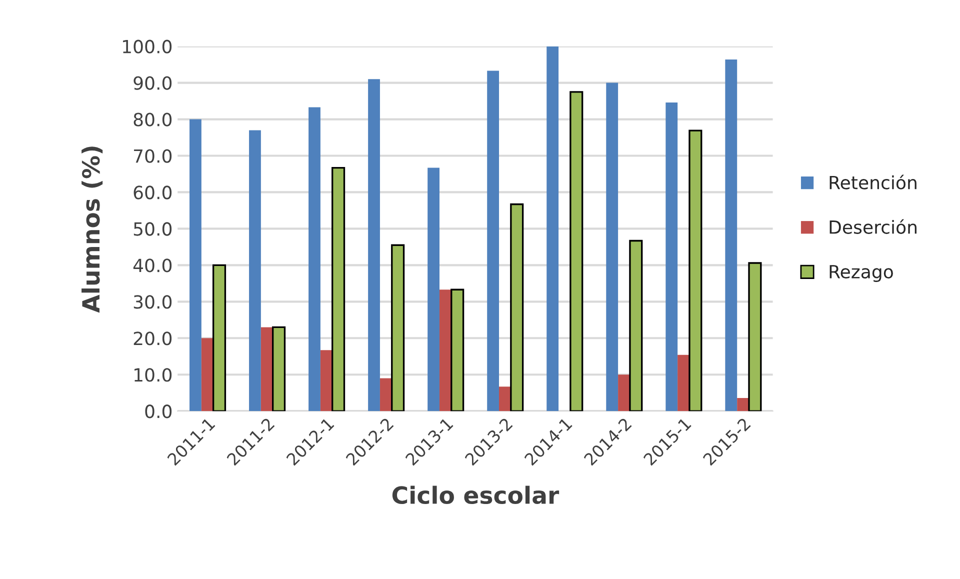 This screenshot has height=579, width=960. I want to click on y-tick-label: 90.0, so click(153, 83).